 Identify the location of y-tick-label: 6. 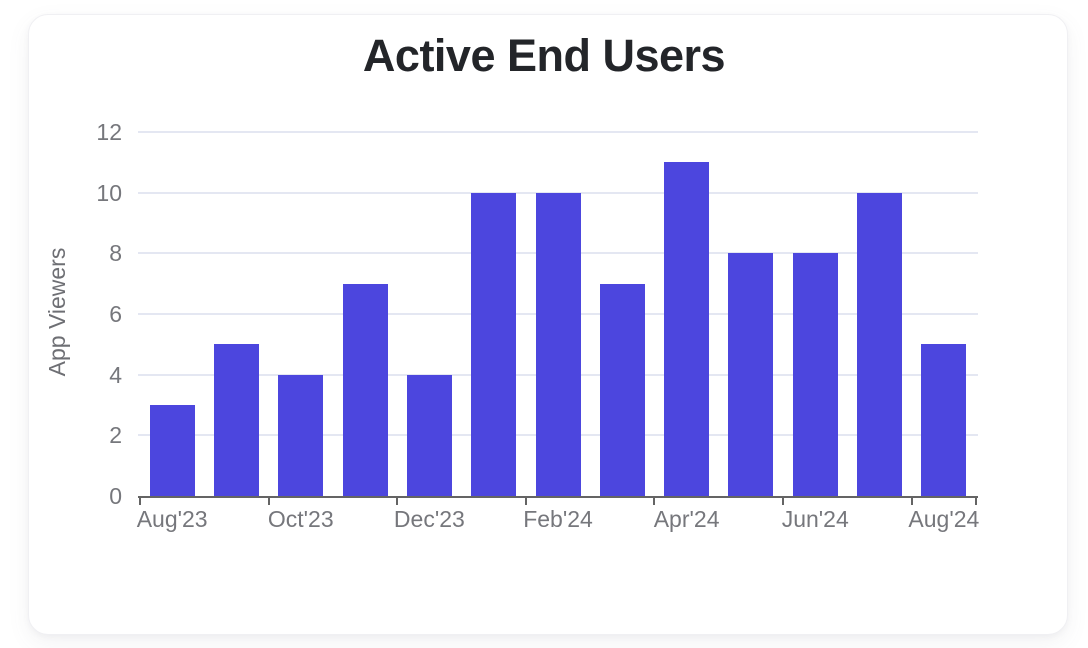
(115, 314).